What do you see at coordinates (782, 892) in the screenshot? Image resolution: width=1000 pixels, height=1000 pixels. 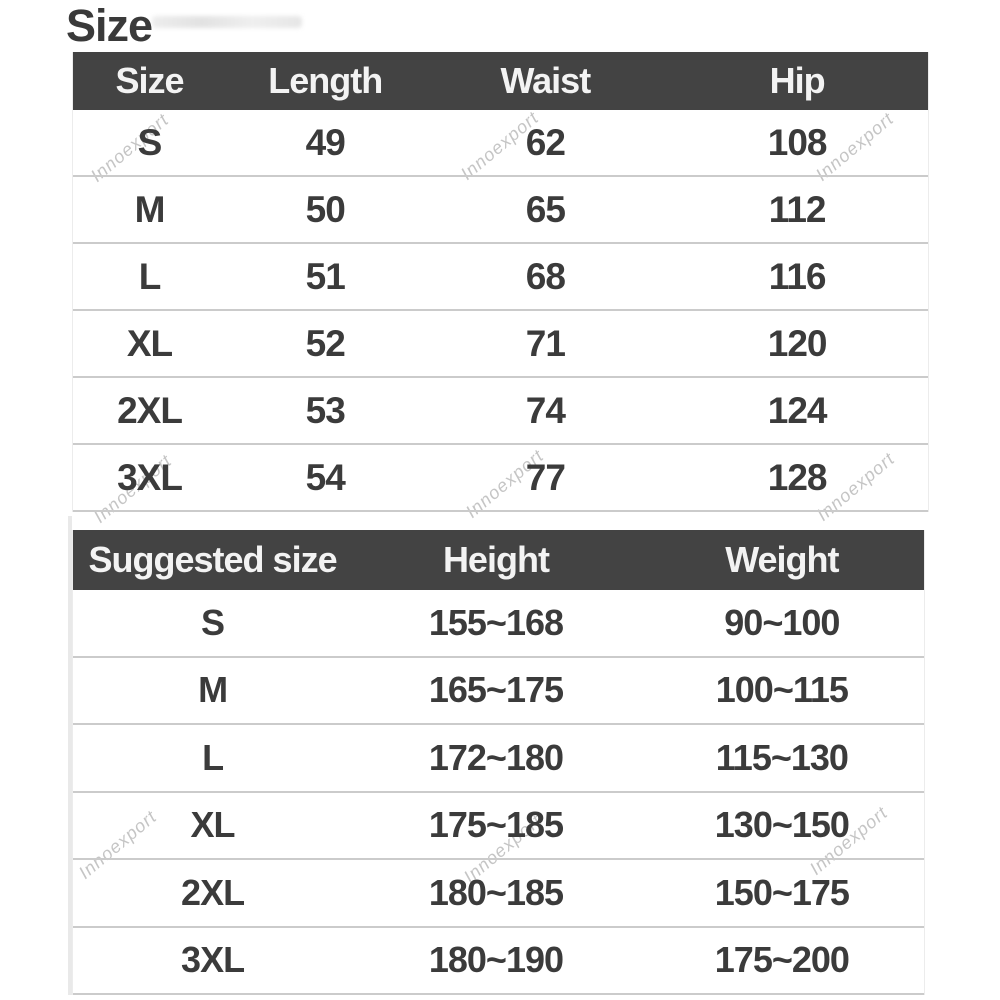 I see `weight-cell: 150~175` at bounding box center [782, 892].